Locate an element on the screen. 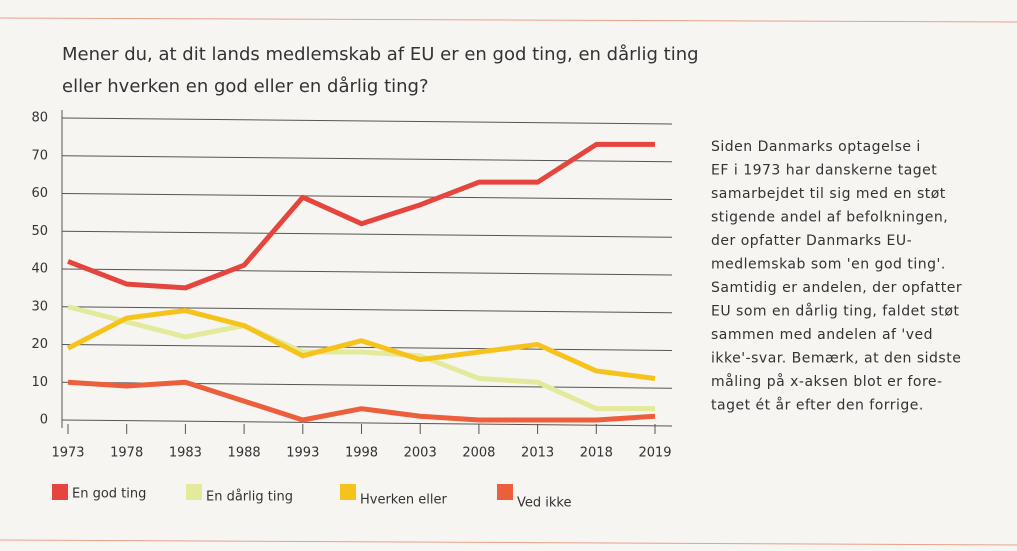  y-tick-label: 20 is located at coordinates (39, 344).